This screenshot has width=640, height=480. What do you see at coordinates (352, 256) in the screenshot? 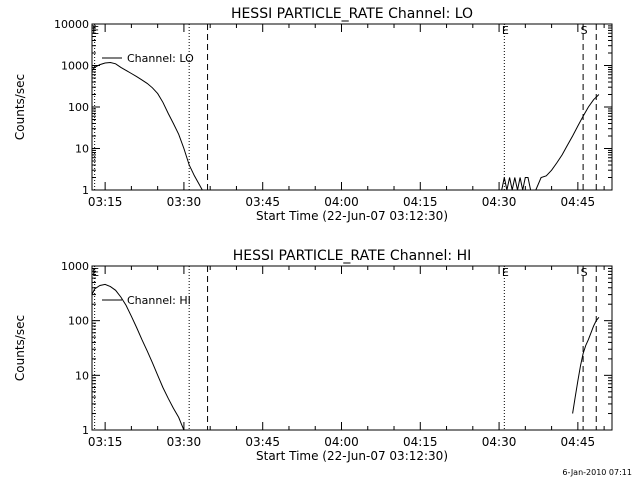
I see `chart-title-1: HESSI PARTICLE_RATE Channel: HI` at bounding box center [352, 256].